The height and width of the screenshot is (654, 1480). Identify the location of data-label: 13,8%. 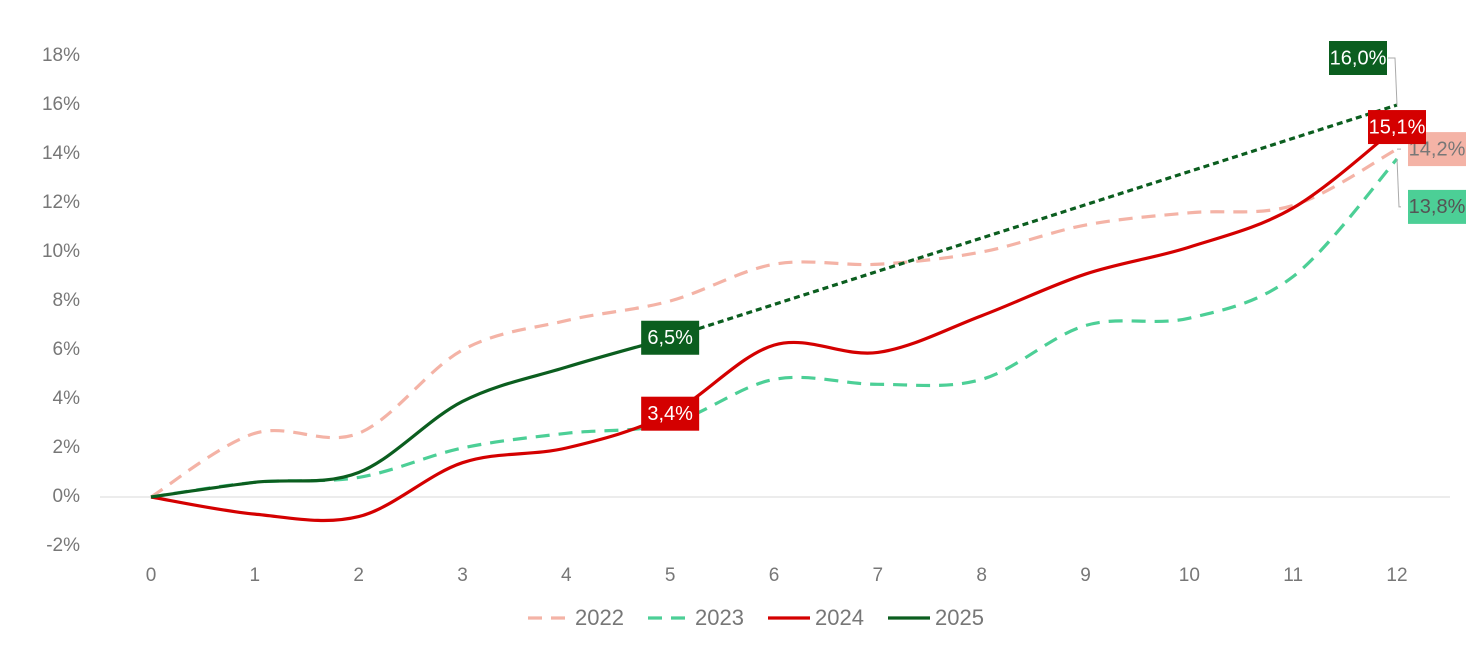
(1431, 191).